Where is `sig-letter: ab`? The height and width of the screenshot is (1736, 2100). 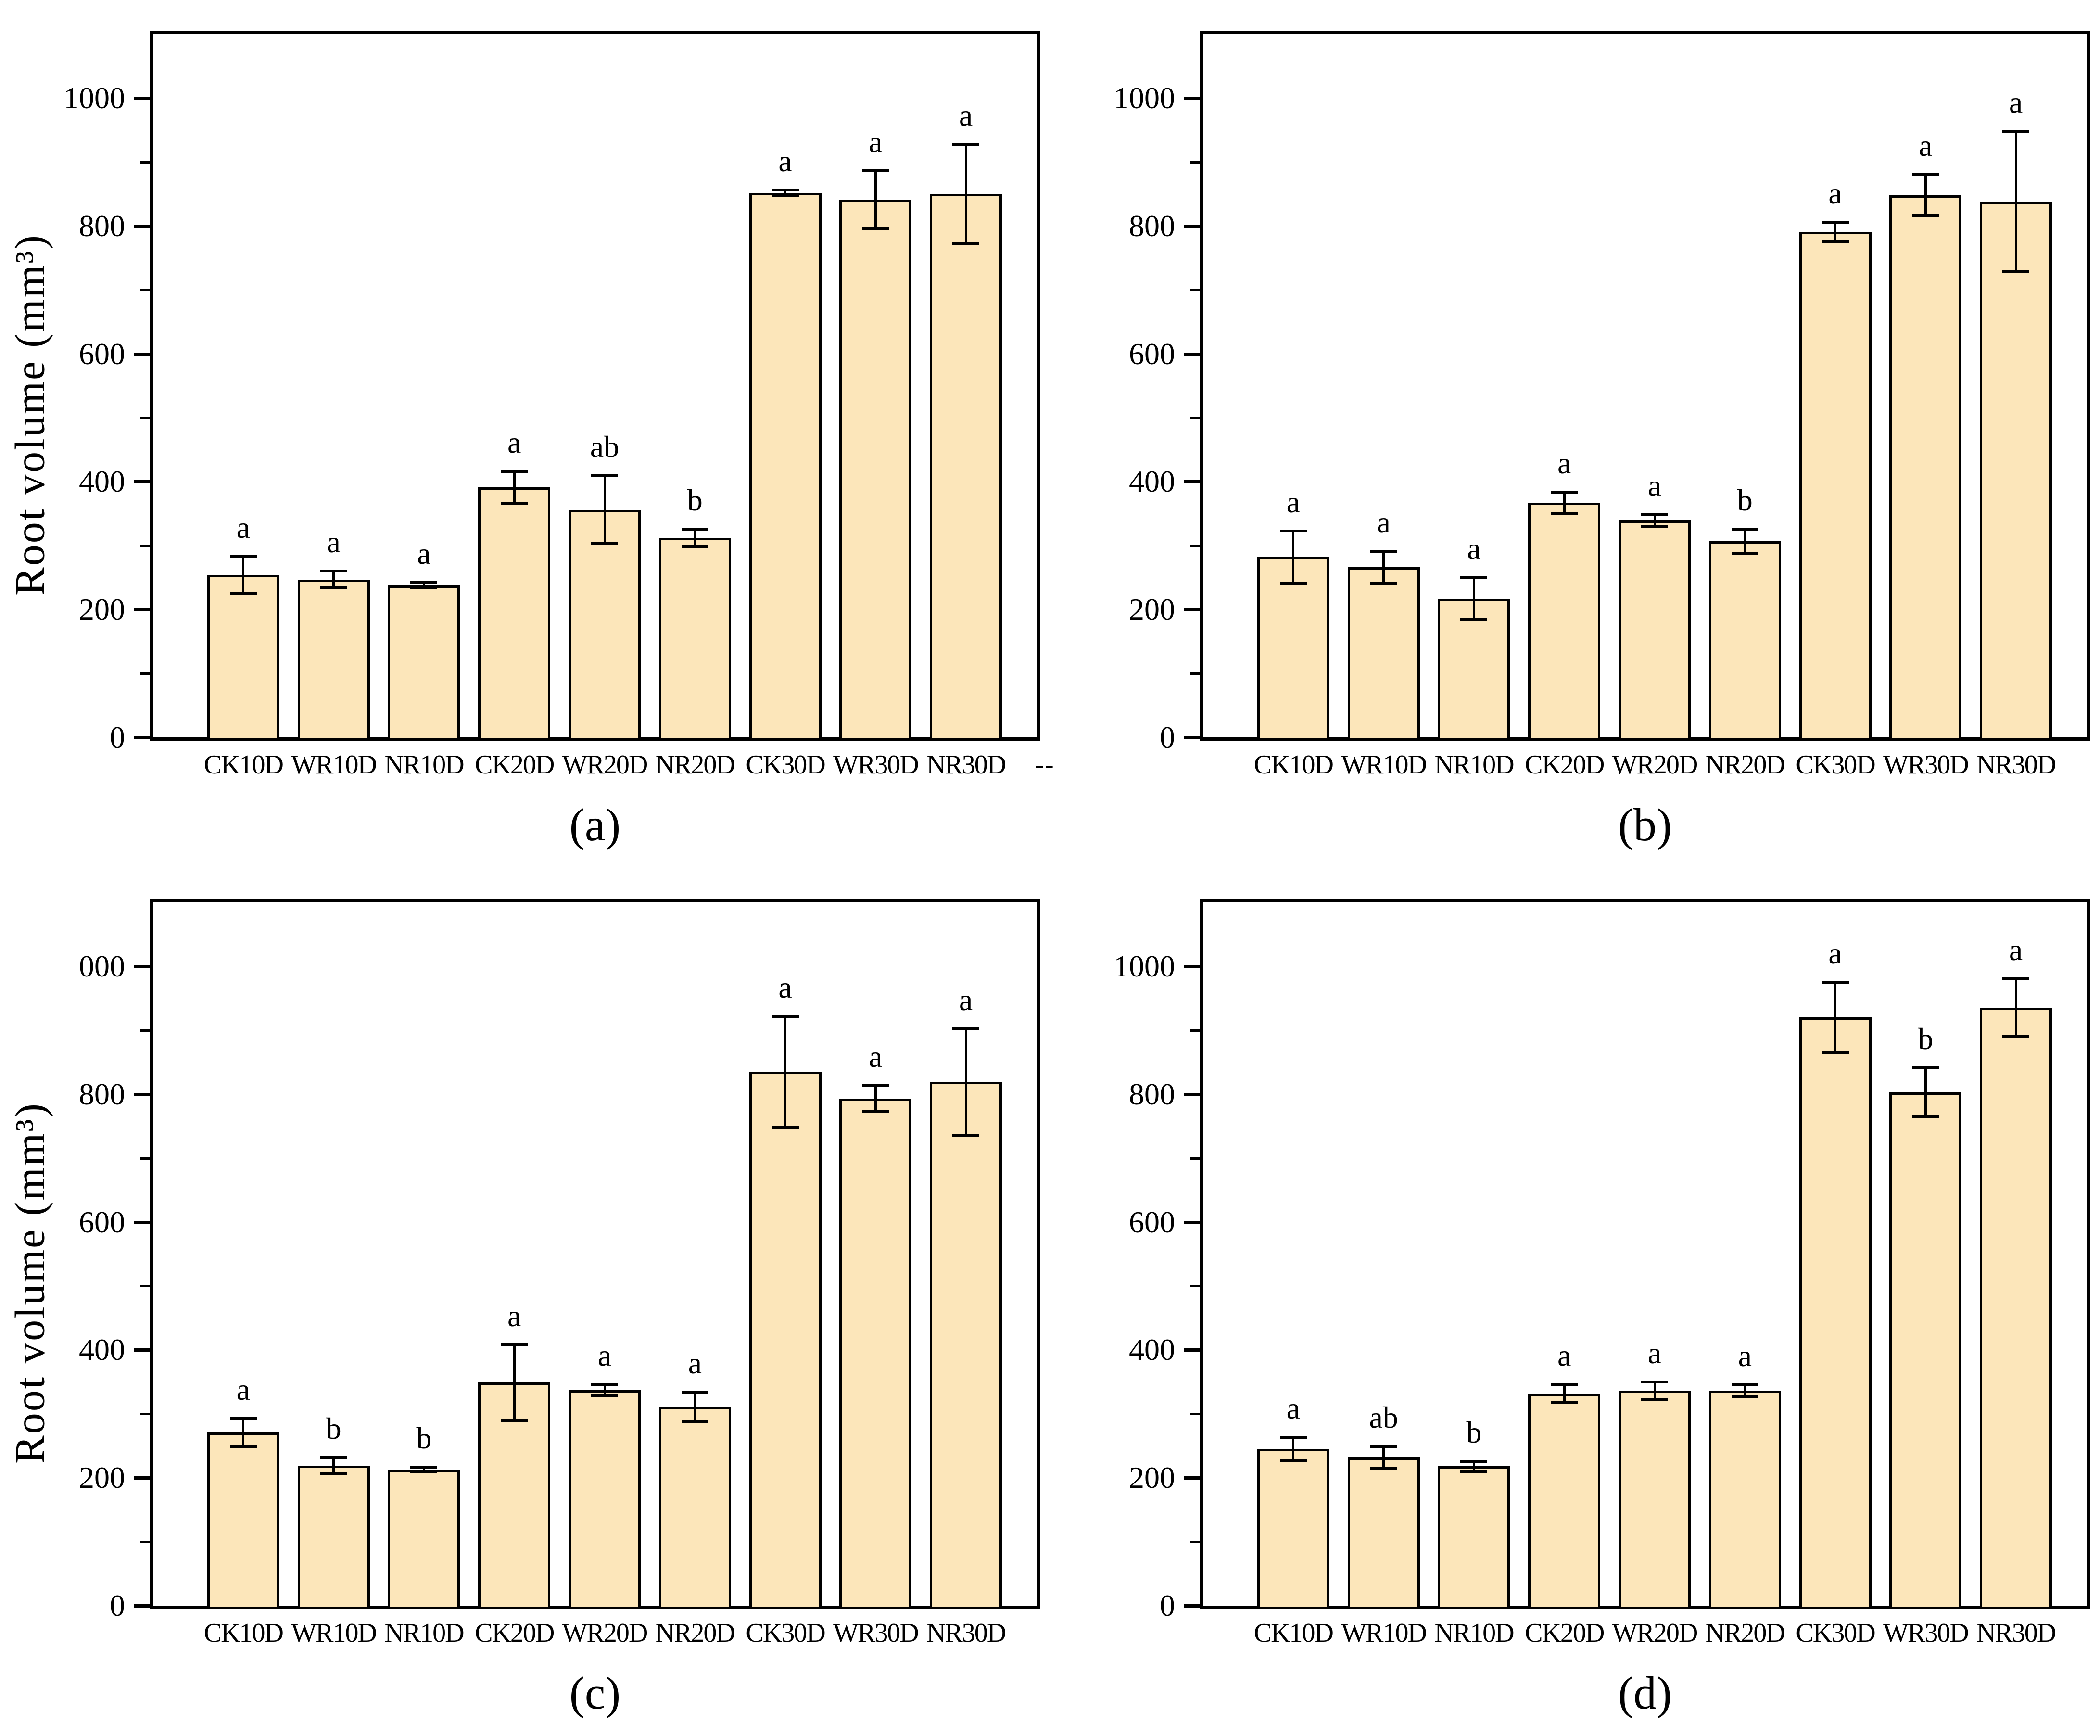
sig-letter: ab is located at coordinates (605, 447).